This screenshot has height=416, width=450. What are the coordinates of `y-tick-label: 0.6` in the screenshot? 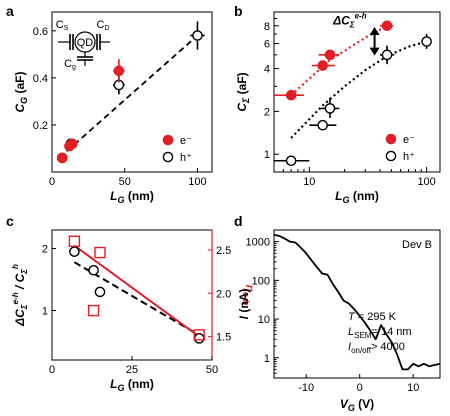 It's located at (40, 32).